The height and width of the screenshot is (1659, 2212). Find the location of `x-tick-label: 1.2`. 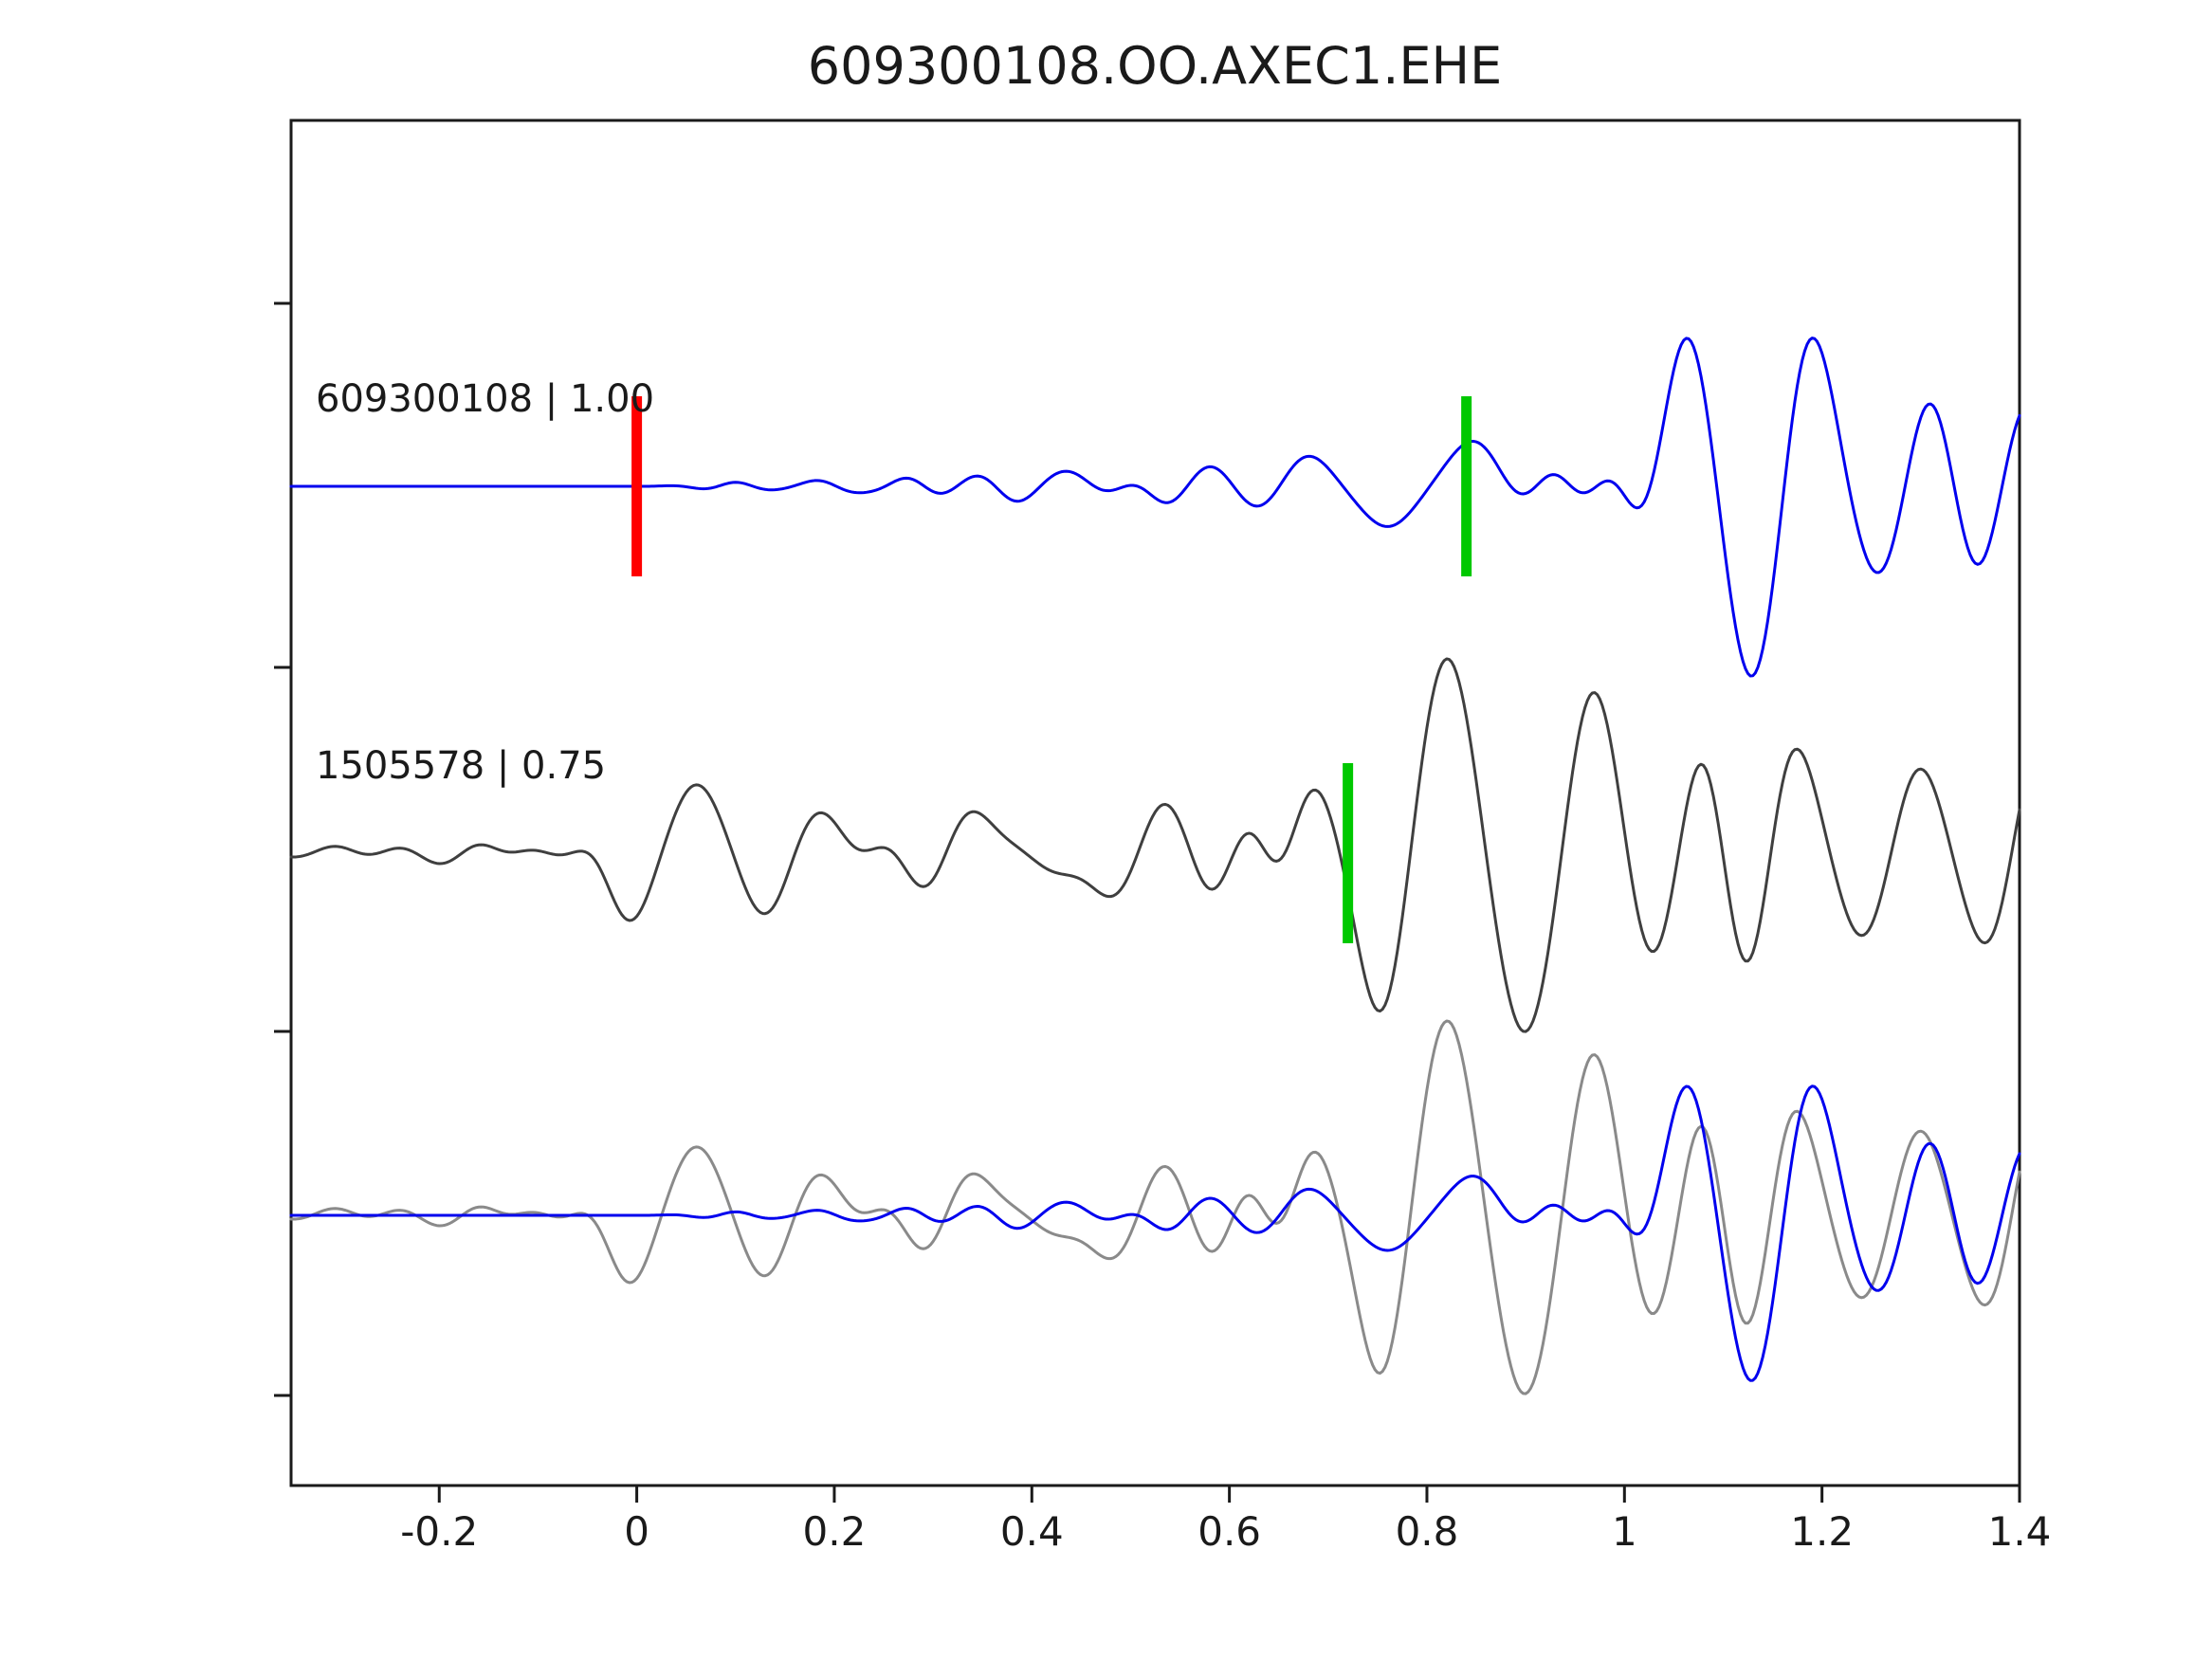

x-tick-label: 1.2 is located at coordinates (1822, 1531).